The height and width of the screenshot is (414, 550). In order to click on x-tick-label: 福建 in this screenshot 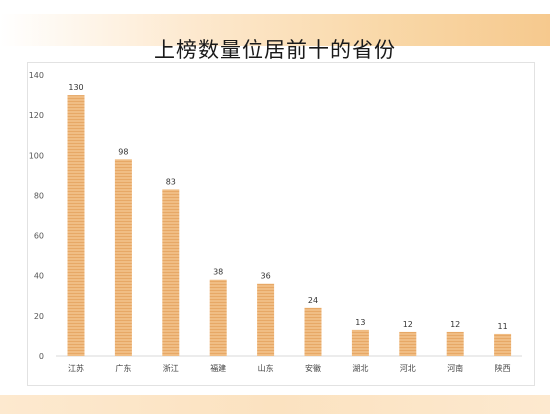, I will do `click(218, 368)`.